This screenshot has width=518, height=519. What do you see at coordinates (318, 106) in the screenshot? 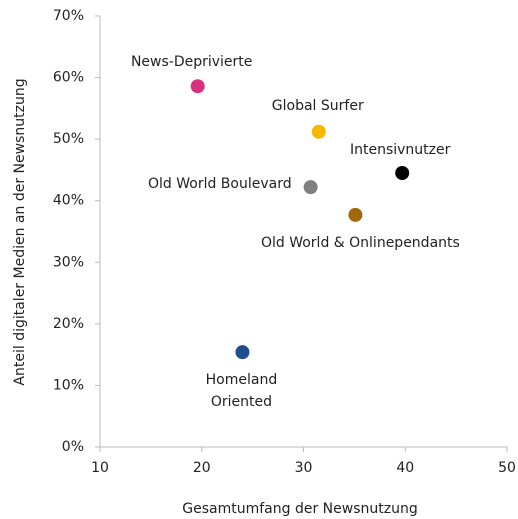
I see `point-label: Global Surfer` at bounding box center [318, 106].